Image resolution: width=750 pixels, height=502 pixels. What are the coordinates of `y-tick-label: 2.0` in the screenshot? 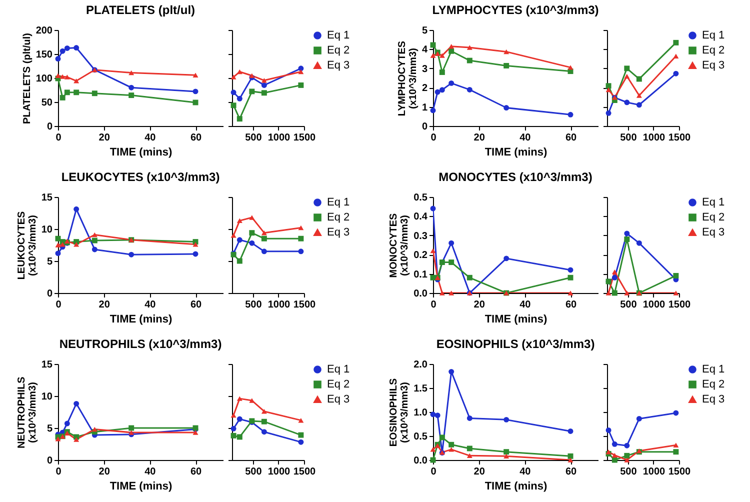 It's located at (421, 365).